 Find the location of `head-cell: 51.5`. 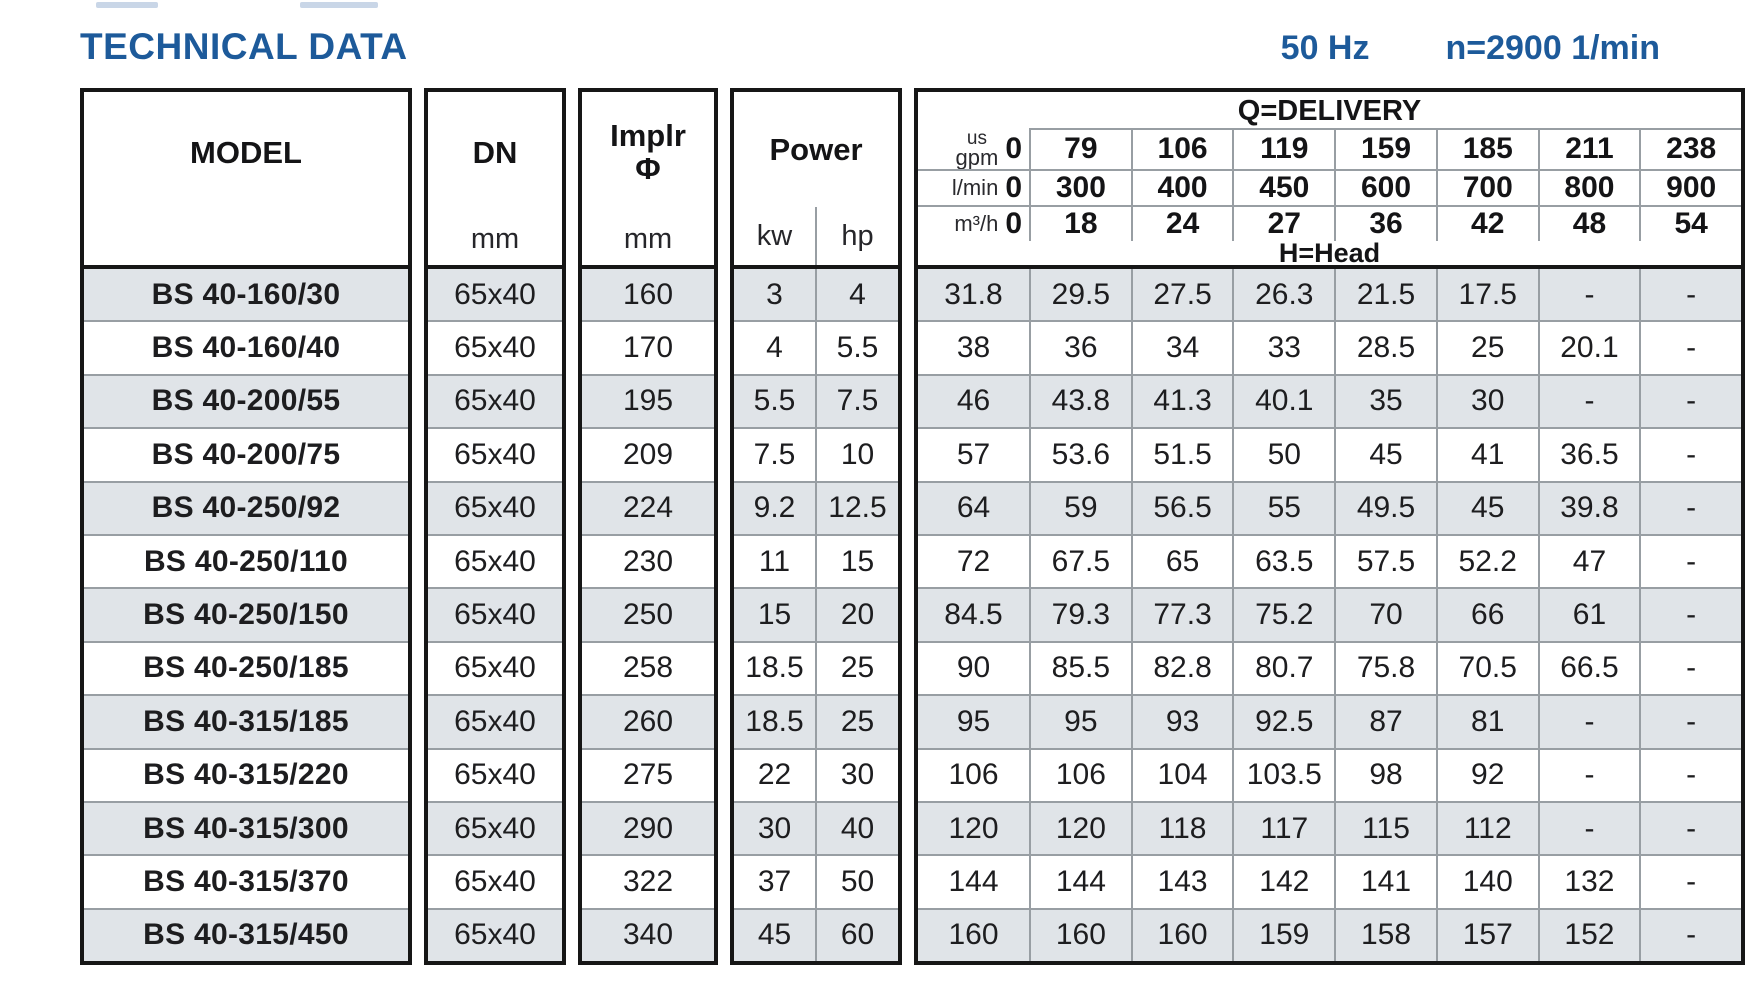

head-cell: 51.5 is located at coordinates (1181, 455).